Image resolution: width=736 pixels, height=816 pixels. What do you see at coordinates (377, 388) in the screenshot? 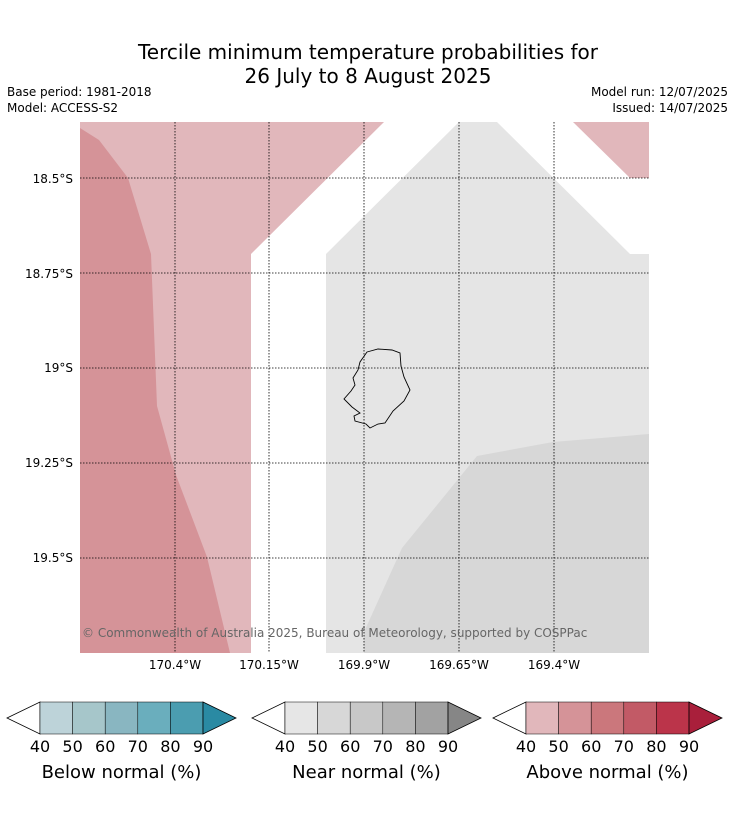
I see `niue-coastline` at bounding box center [377, 388].